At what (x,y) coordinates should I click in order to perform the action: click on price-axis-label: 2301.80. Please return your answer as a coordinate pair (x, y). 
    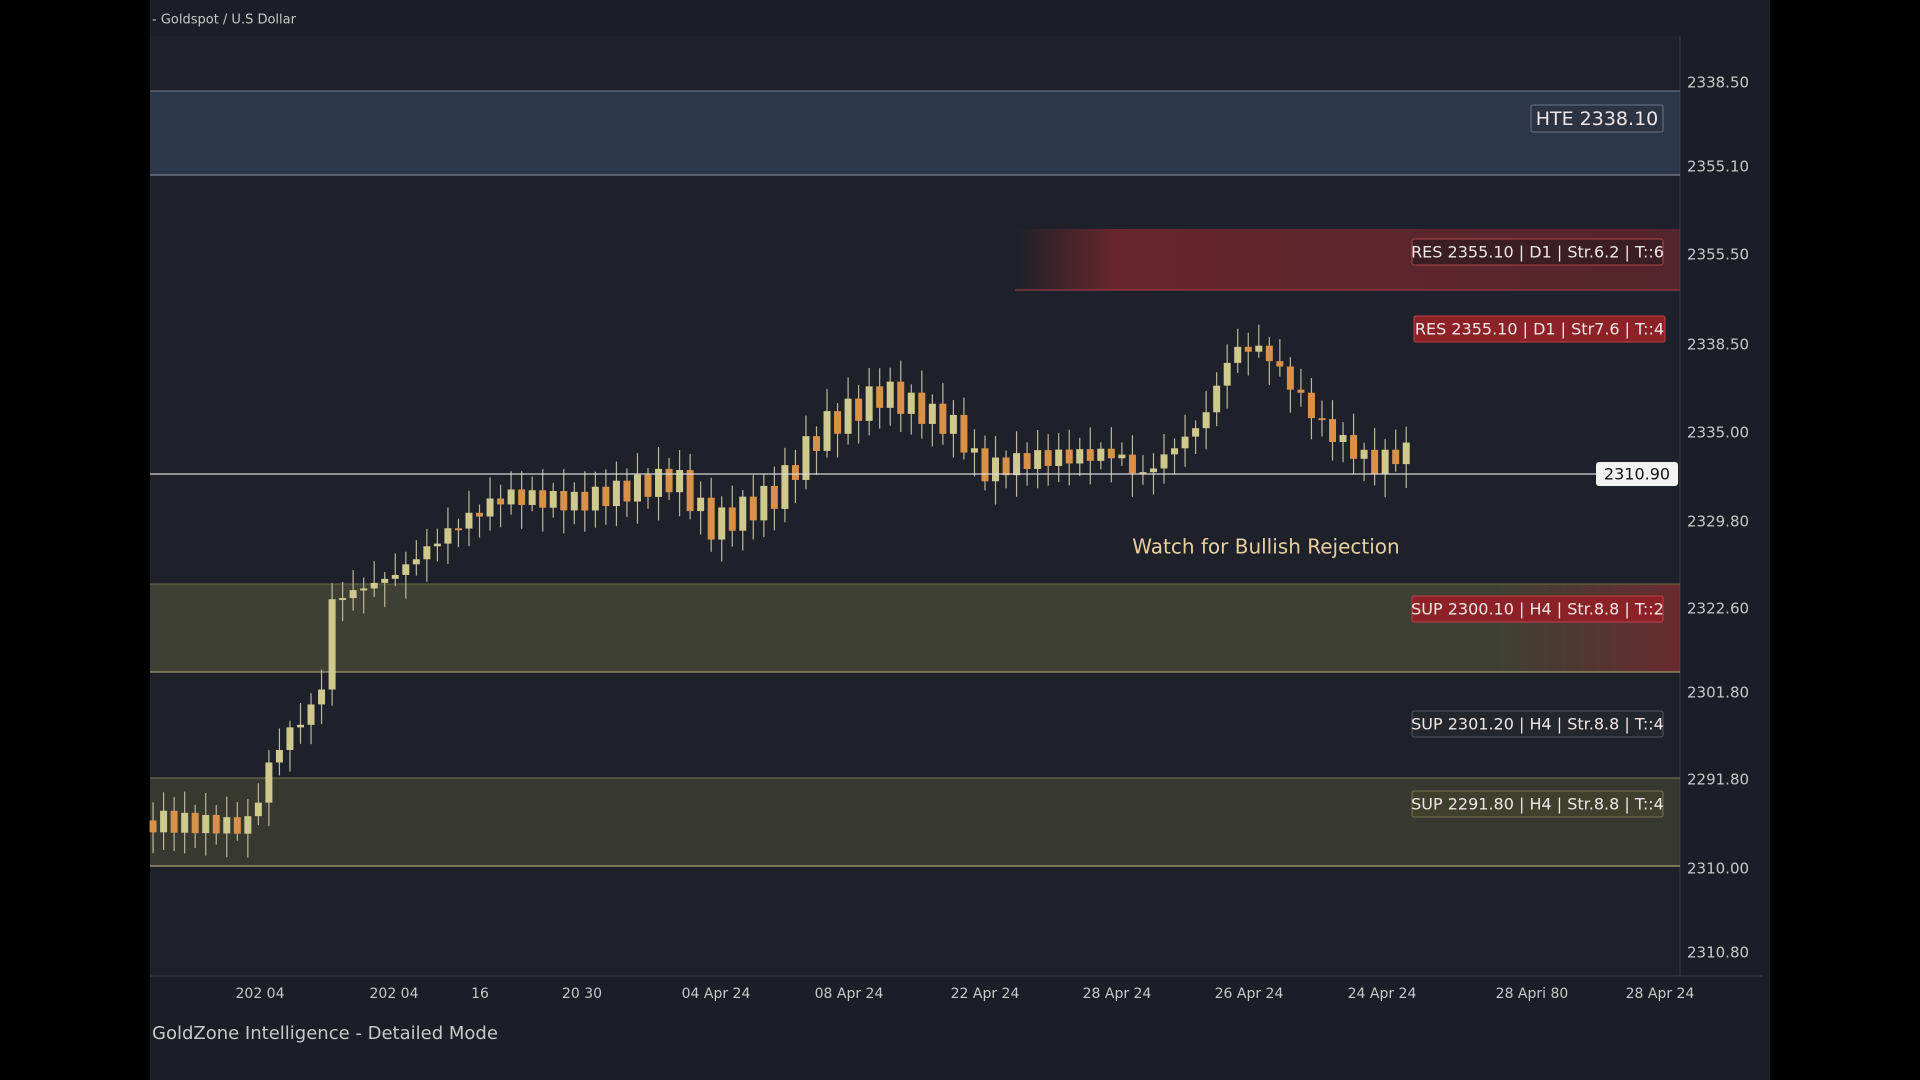
    Looking at the image, I should click on (1718, 693).